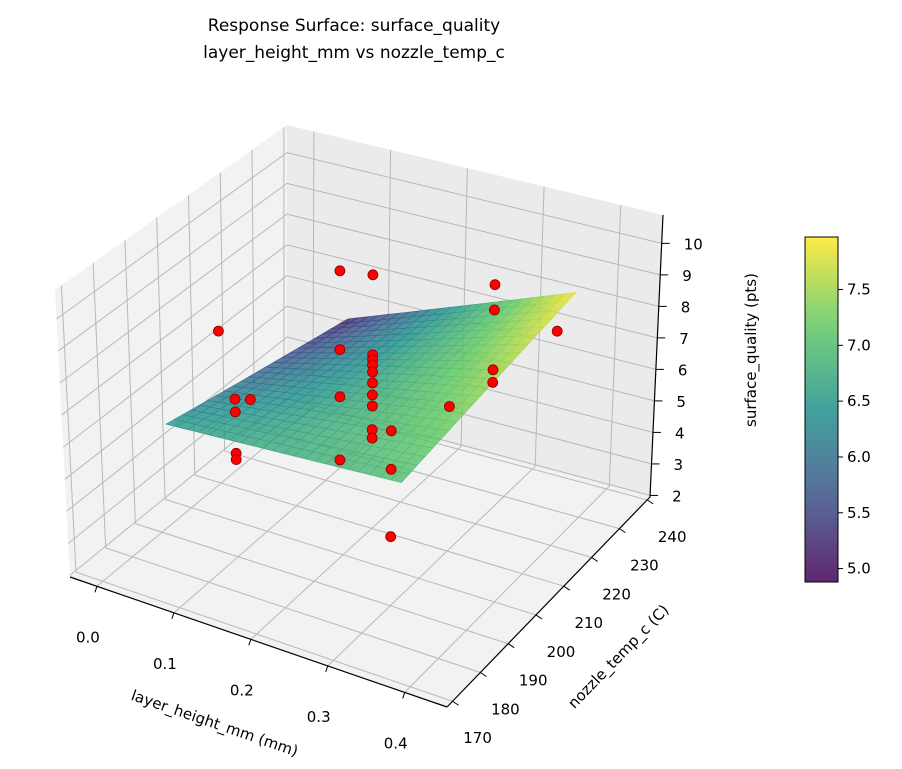 Image resolution: width=902 pixels, height=769 pixels. Describe the element at coordinates (821, 409) in the screenshot. I see `colorbar-bar` at that location.